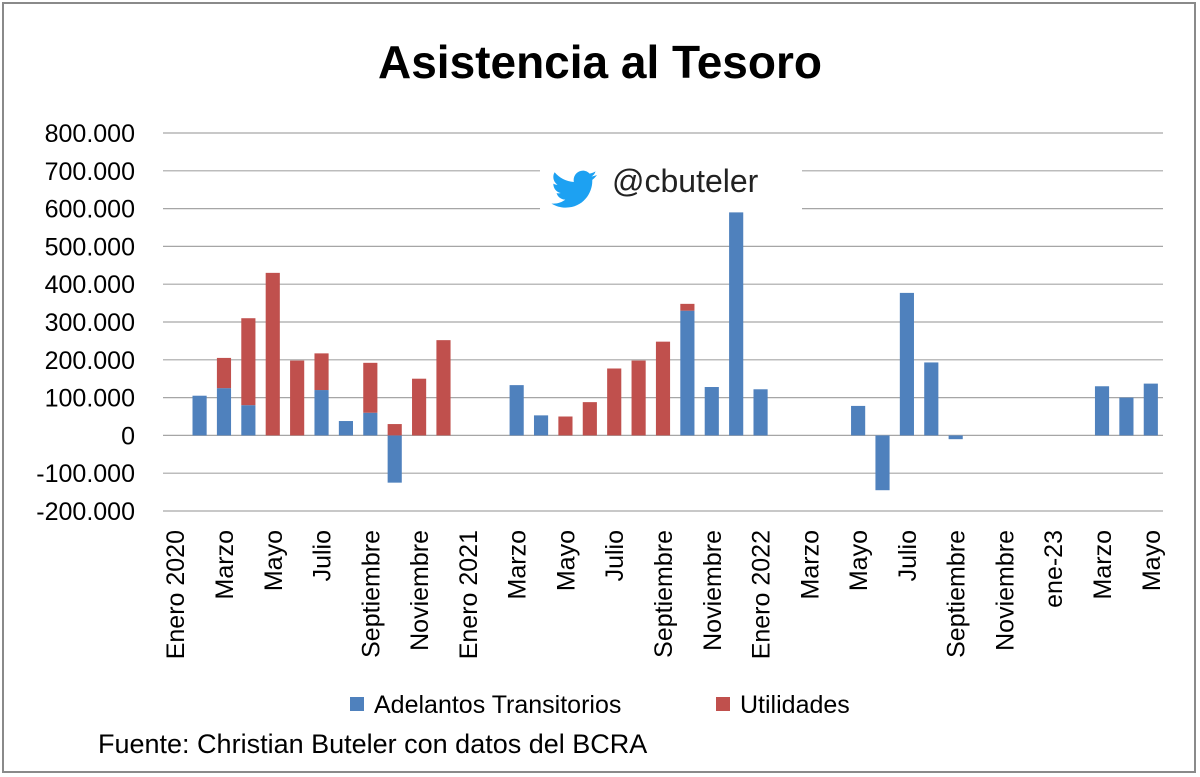 The height and width of the screenshot is (777, 1200). I want to click on y-tick-label: 200.000, so click(90, 361).